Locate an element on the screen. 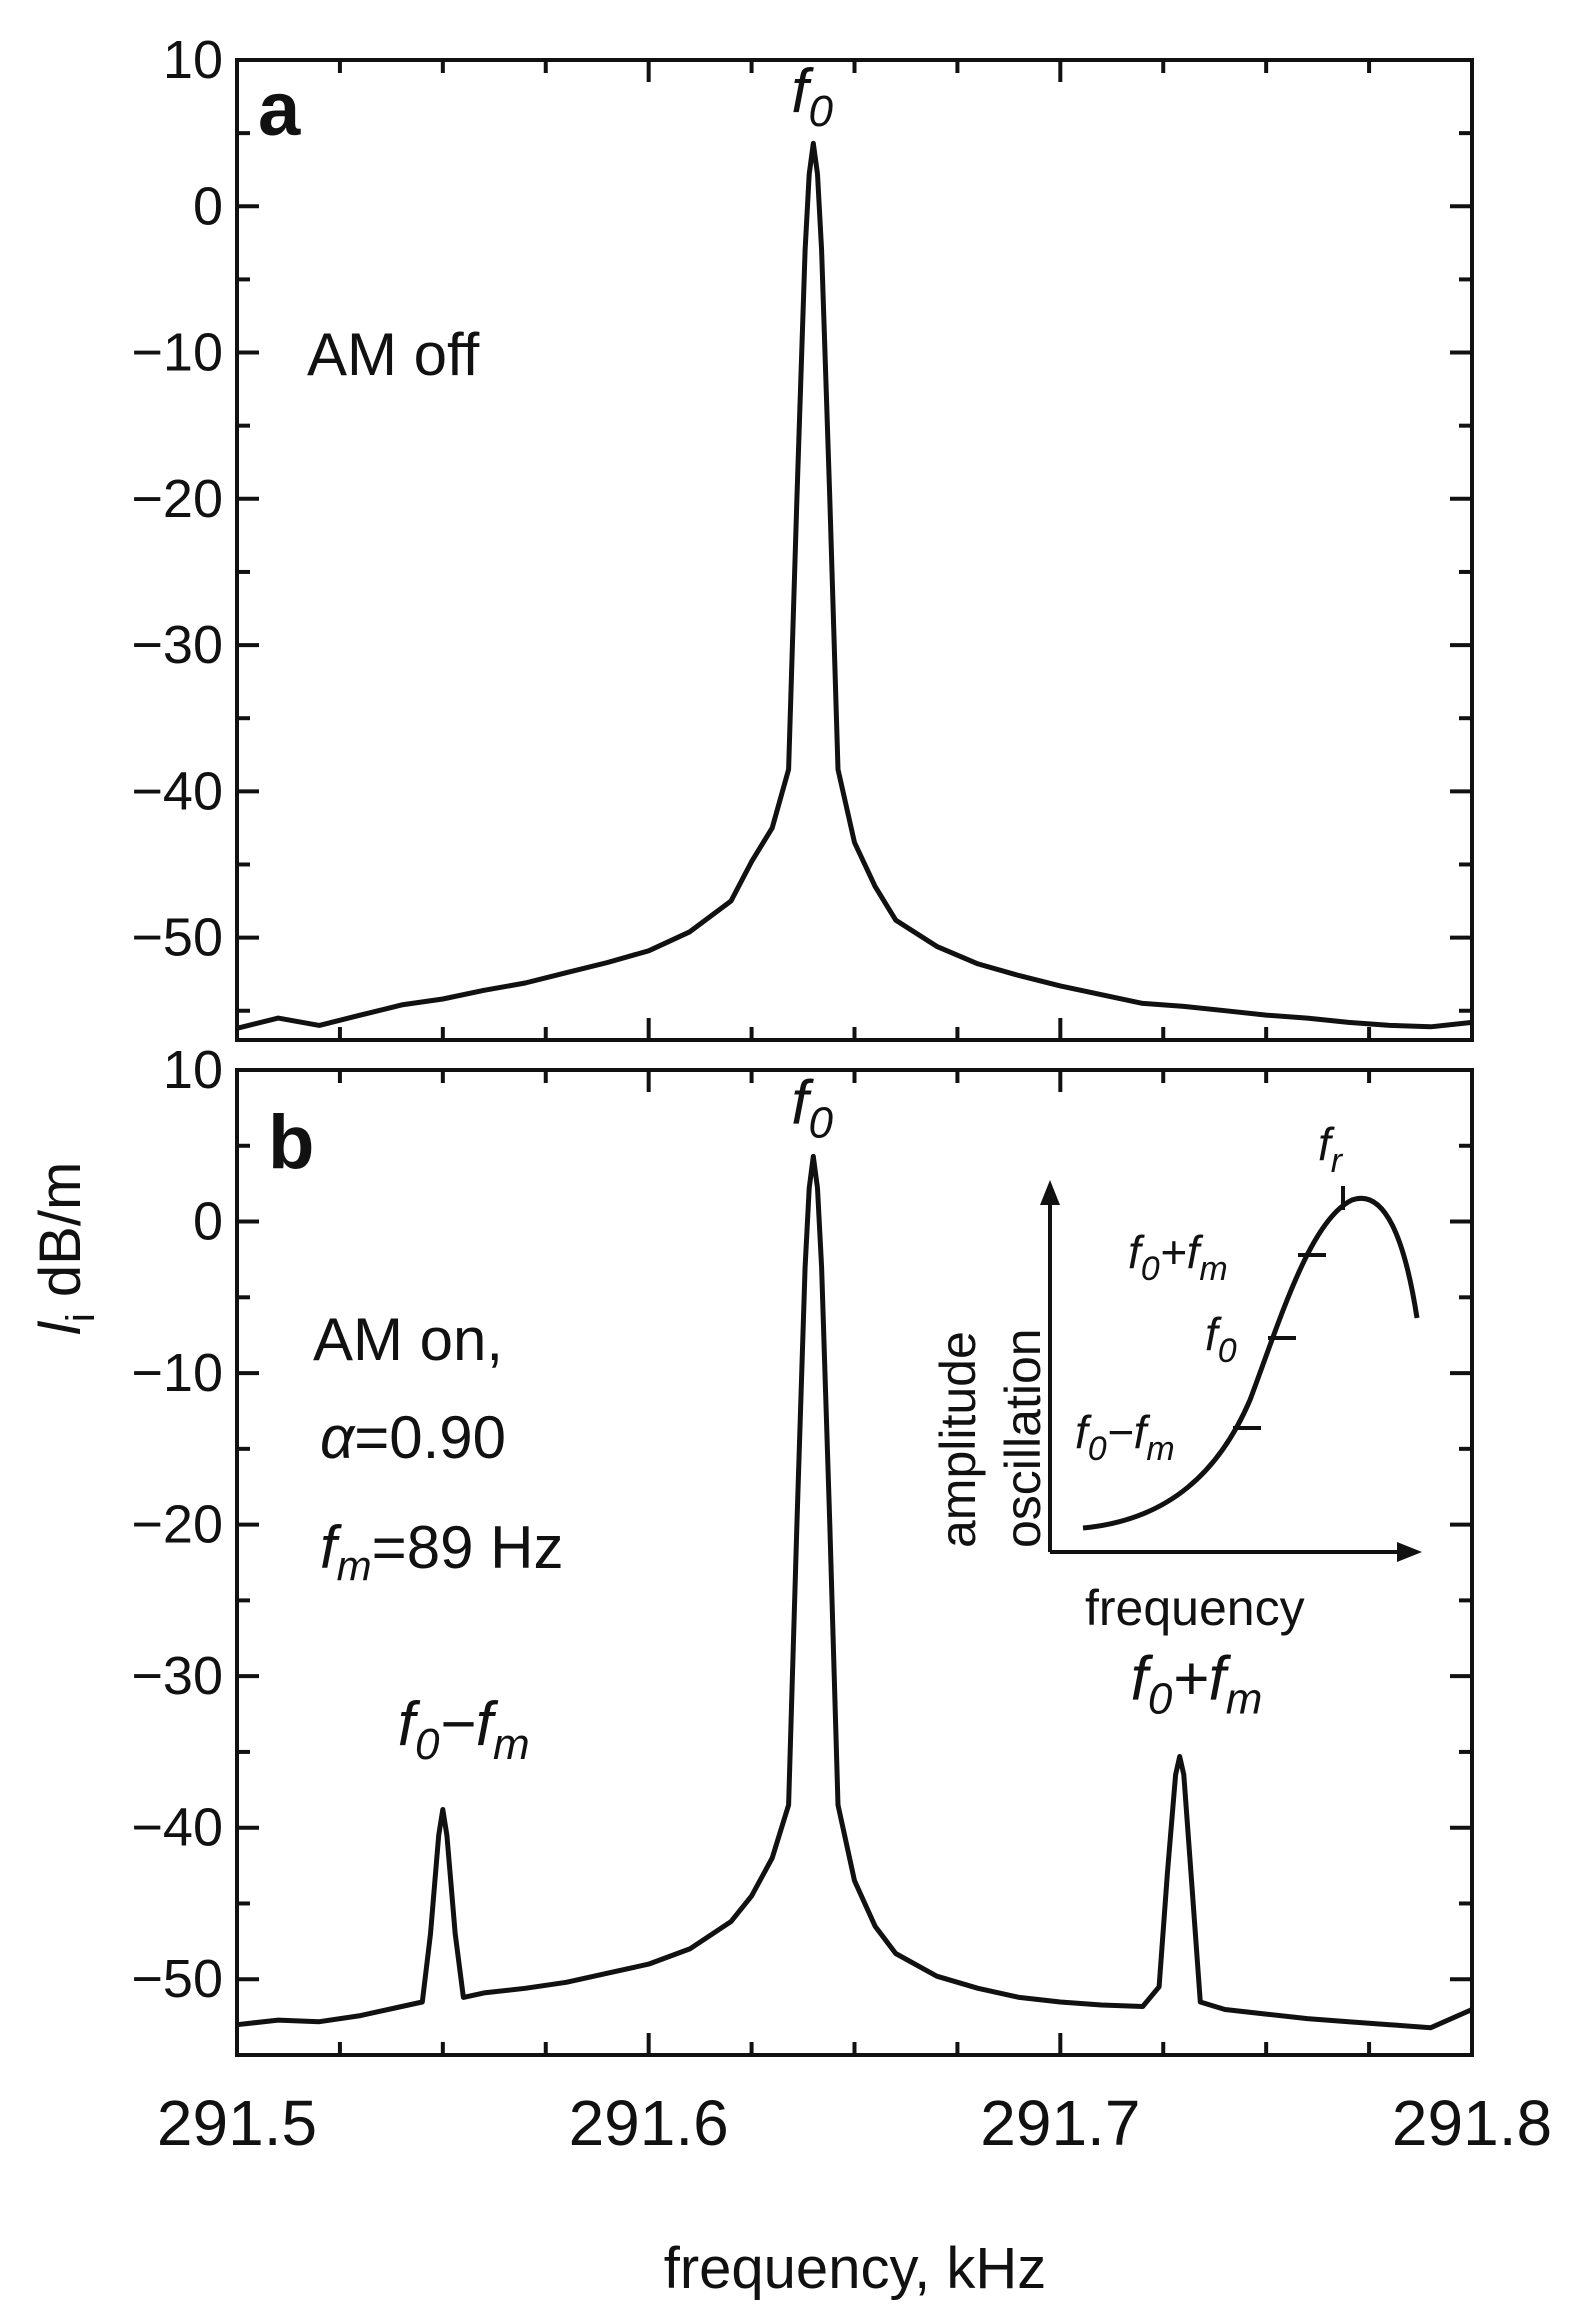 The image size is (1586, 2313). panel-b-note-line3: fm=89 Hz is located at coordinates (441, 1551).